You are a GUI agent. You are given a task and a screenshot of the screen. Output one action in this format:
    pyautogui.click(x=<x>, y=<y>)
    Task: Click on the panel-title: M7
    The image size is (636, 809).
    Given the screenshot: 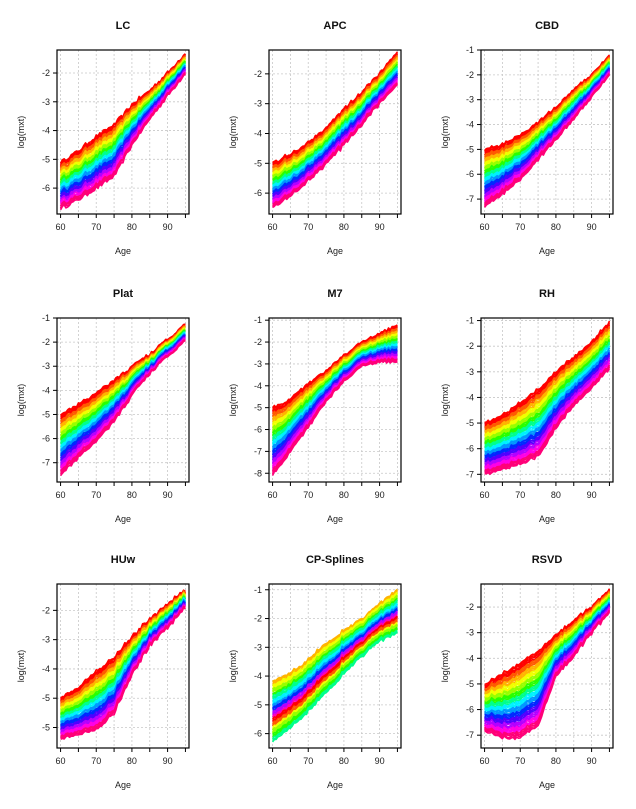 What is the action you would take?
    pyautogui.click(x=334, y=294)
    